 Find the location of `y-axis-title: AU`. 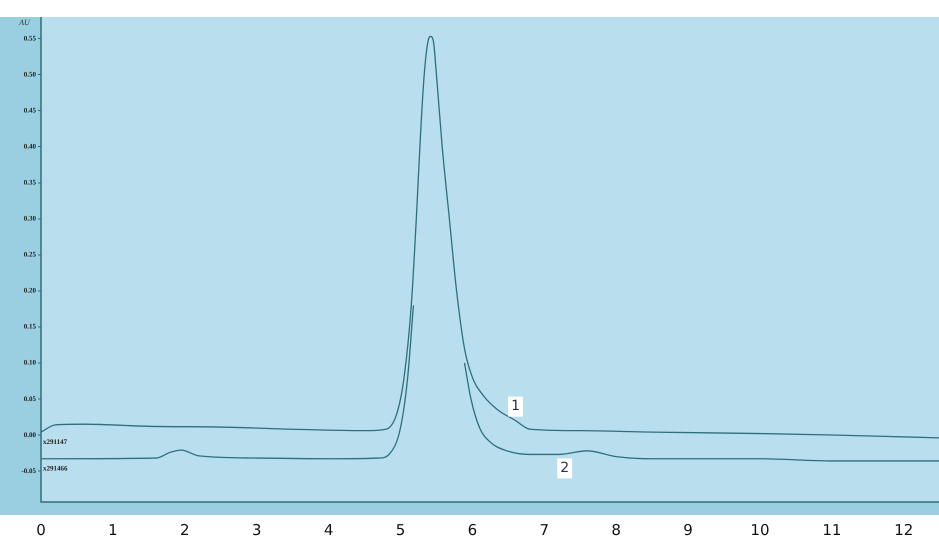

y-axis-title: AU is located at coordinates (25, 23).